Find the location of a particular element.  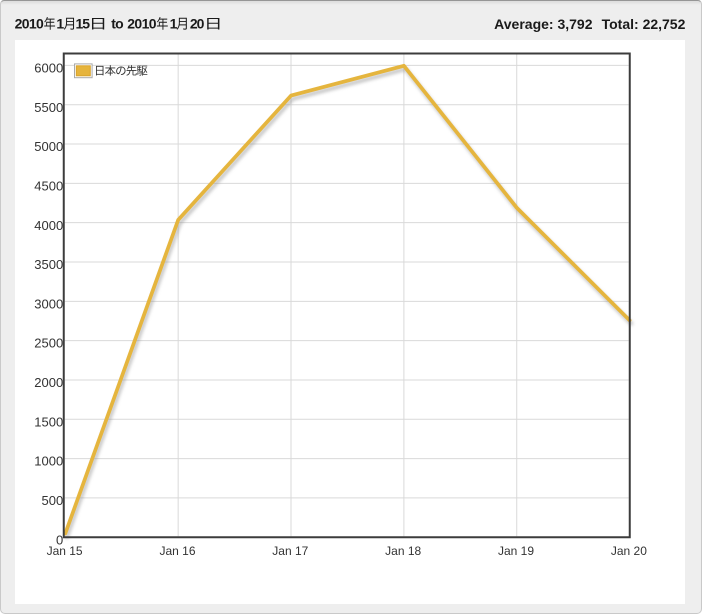

svg-text: 2000 is located at coordinates (48, 382).